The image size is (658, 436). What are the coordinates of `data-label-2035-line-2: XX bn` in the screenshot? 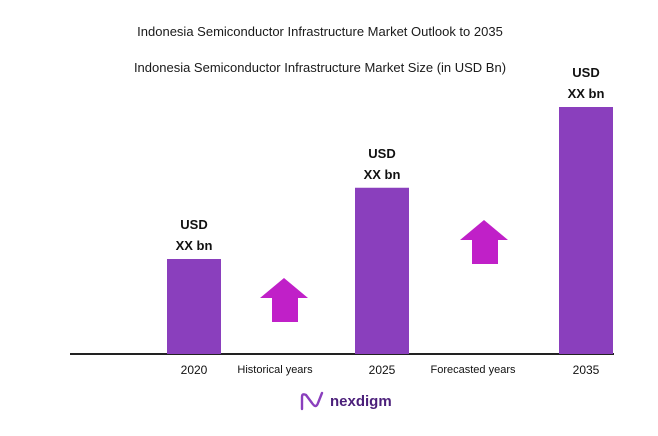 It's located at (586, 93).